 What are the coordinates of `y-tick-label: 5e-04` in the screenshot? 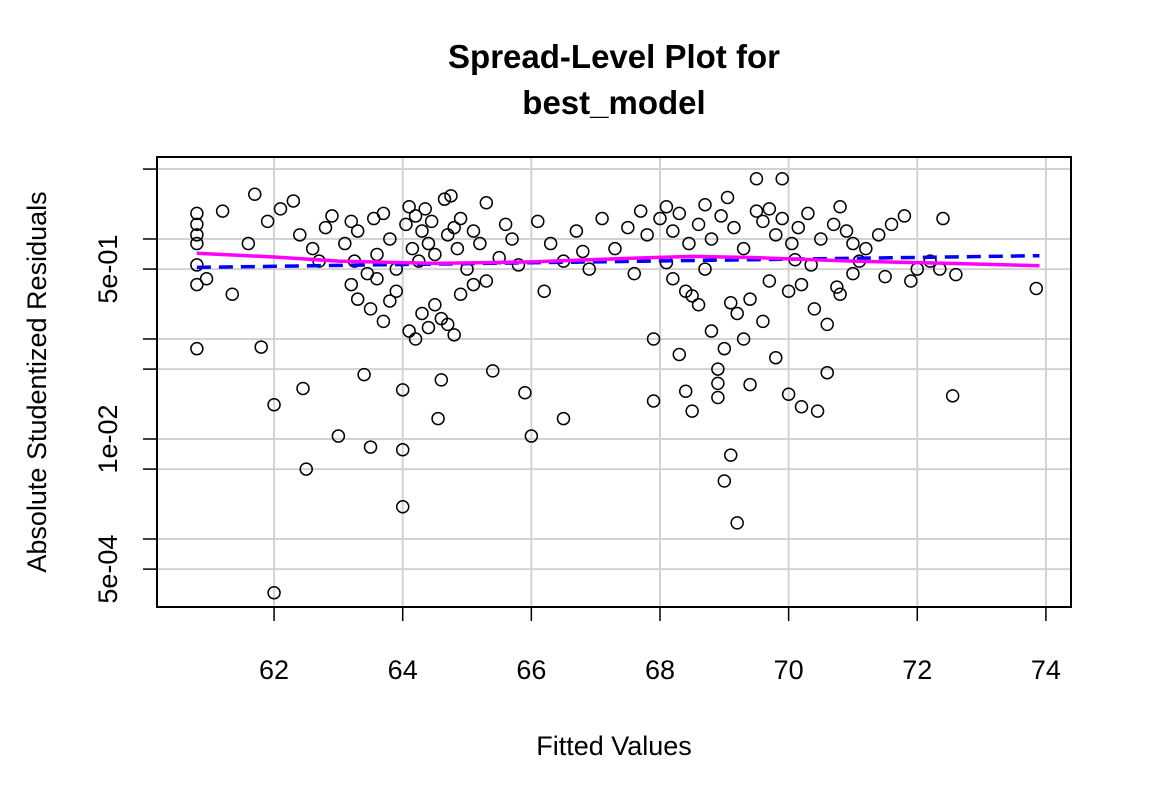 It's located at (108, 569).